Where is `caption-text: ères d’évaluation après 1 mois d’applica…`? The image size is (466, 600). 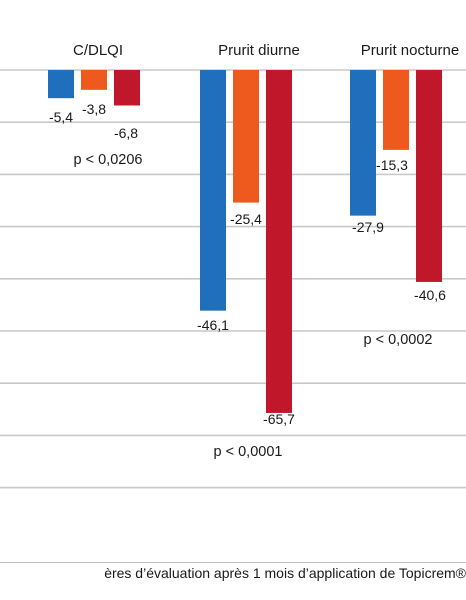
caption-text: ères d’évaluation après 1 mois d’applica… is located at coordinates (285, 573).